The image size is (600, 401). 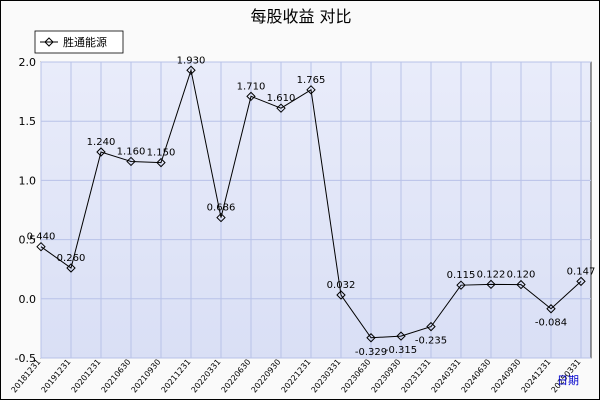 What do you see at coordinates (131, 151) in the screenshot?
I see `data-label: 1.160` at bounding box center [131, 151].